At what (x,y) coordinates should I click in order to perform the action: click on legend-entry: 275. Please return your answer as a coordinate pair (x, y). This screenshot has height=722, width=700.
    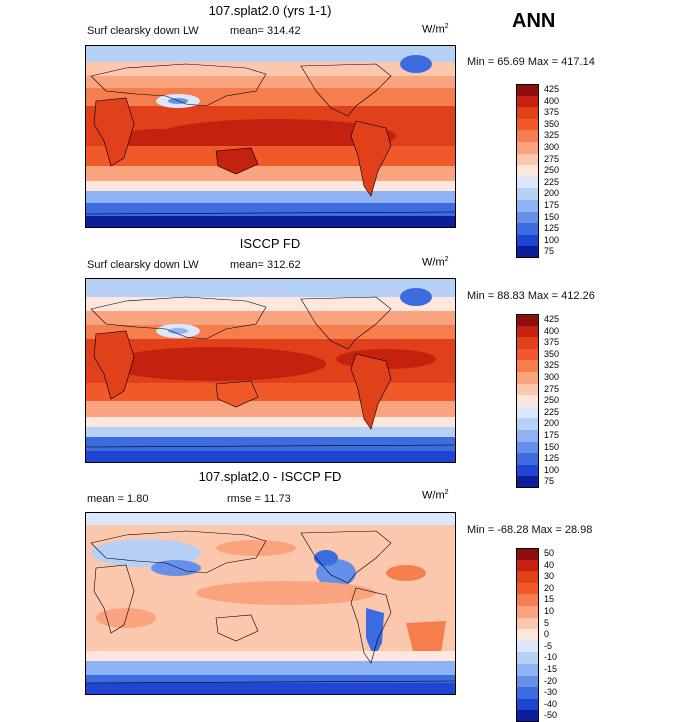
    Looking at the image, I should click on (572, 389).